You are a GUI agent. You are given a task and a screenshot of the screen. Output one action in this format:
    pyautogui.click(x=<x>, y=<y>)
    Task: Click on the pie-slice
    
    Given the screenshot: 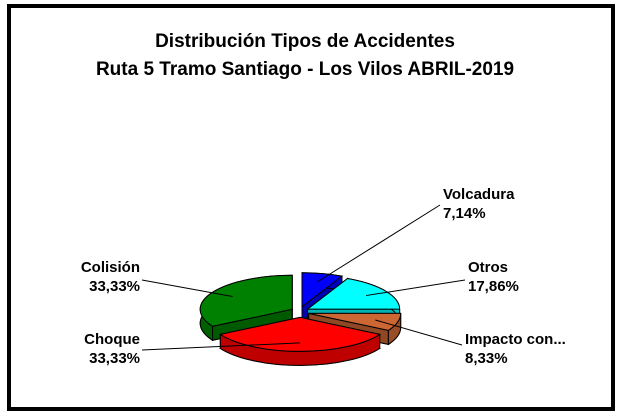 What is the action you would take?
    pyautogui.click(x=300, y=341)
    